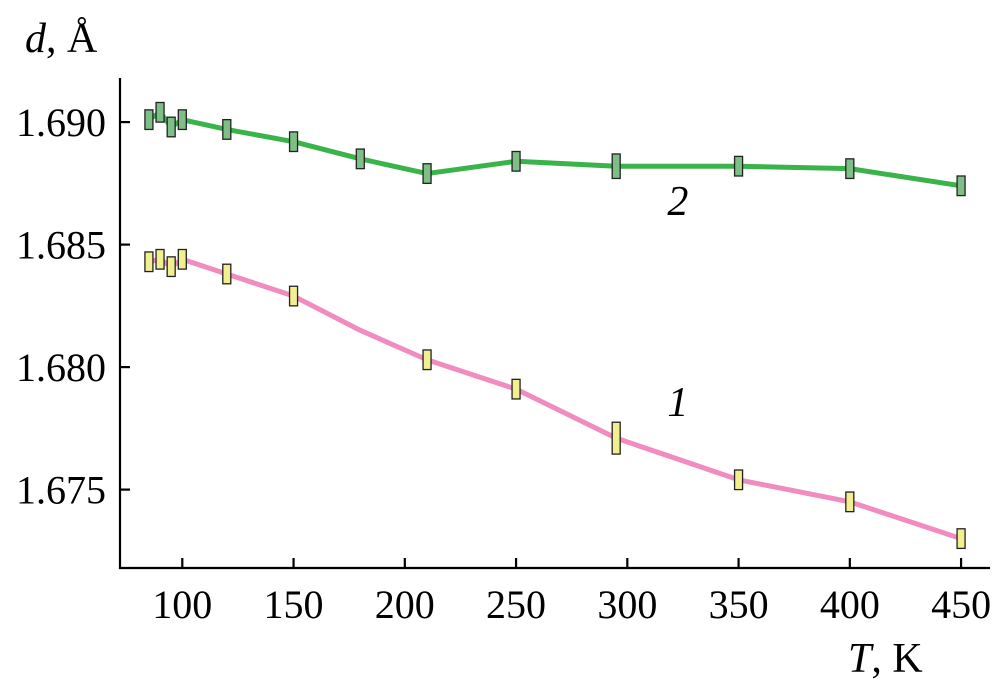 This screenshot has width=1006, height=687. I want to click on x-tick-label: 100, so click(182, 604).